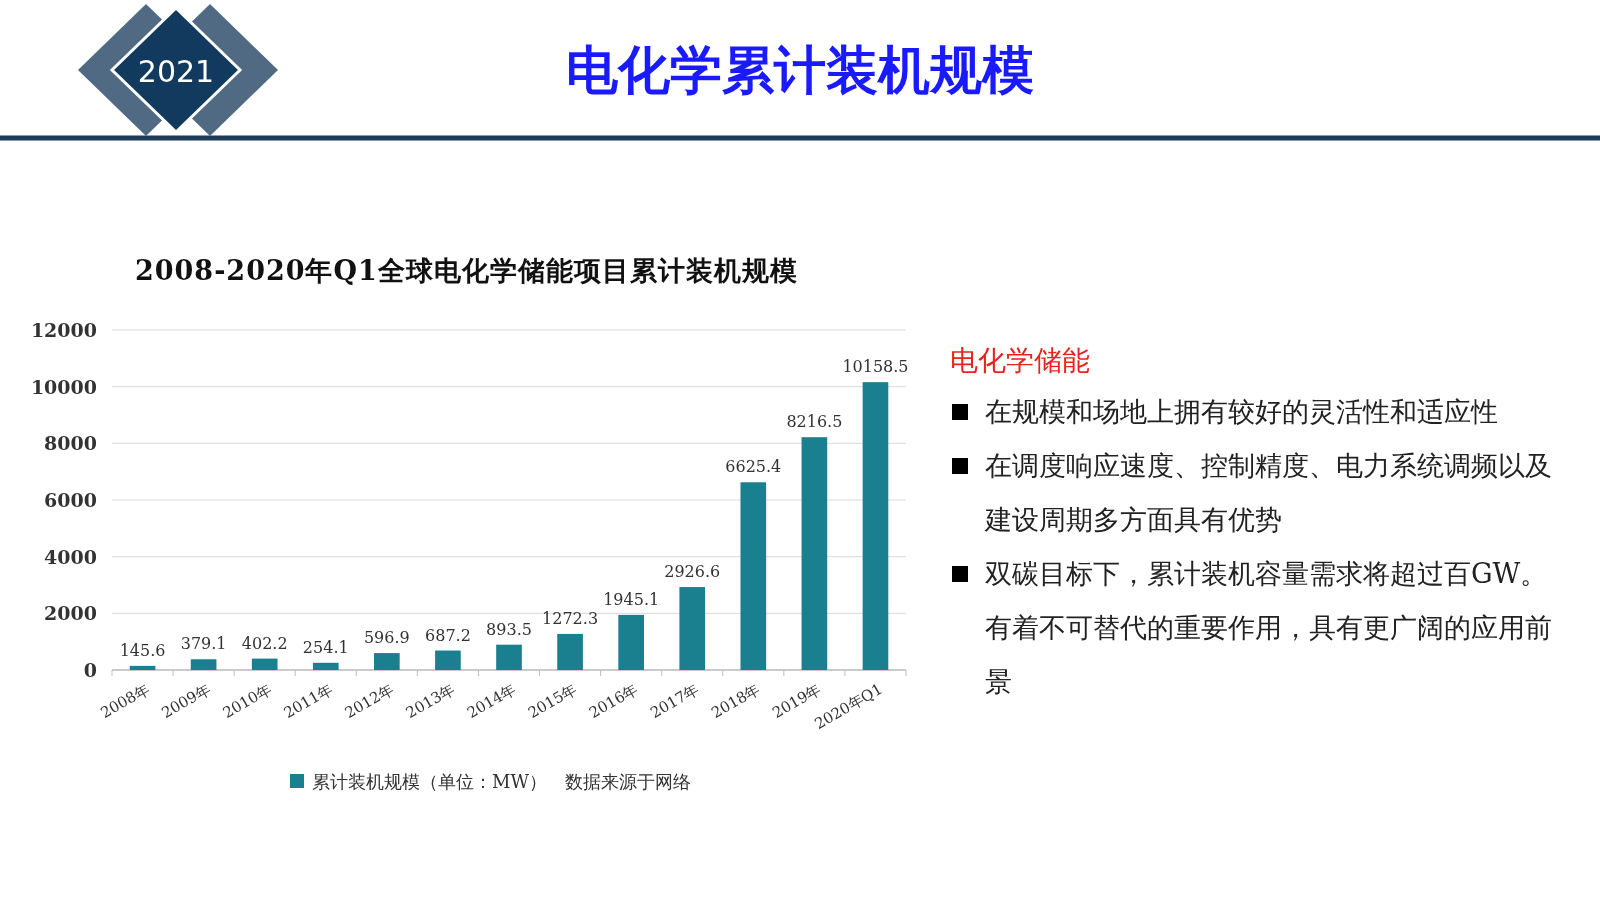 The height and width of the screenshot is (900, 1600). What do you see at coordinates (800, 70) in the screenshot?
I see `text: 电化学累计装机规模` at bounding box center [800, 70].